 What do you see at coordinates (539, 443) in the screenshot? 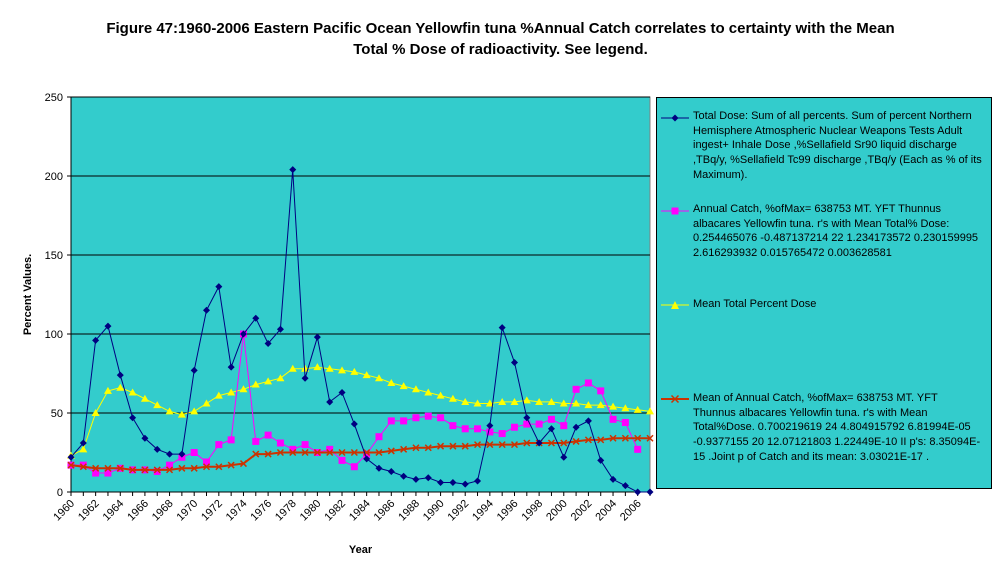
I see `point-total-dose-1998` at bounding box center [539, 443].